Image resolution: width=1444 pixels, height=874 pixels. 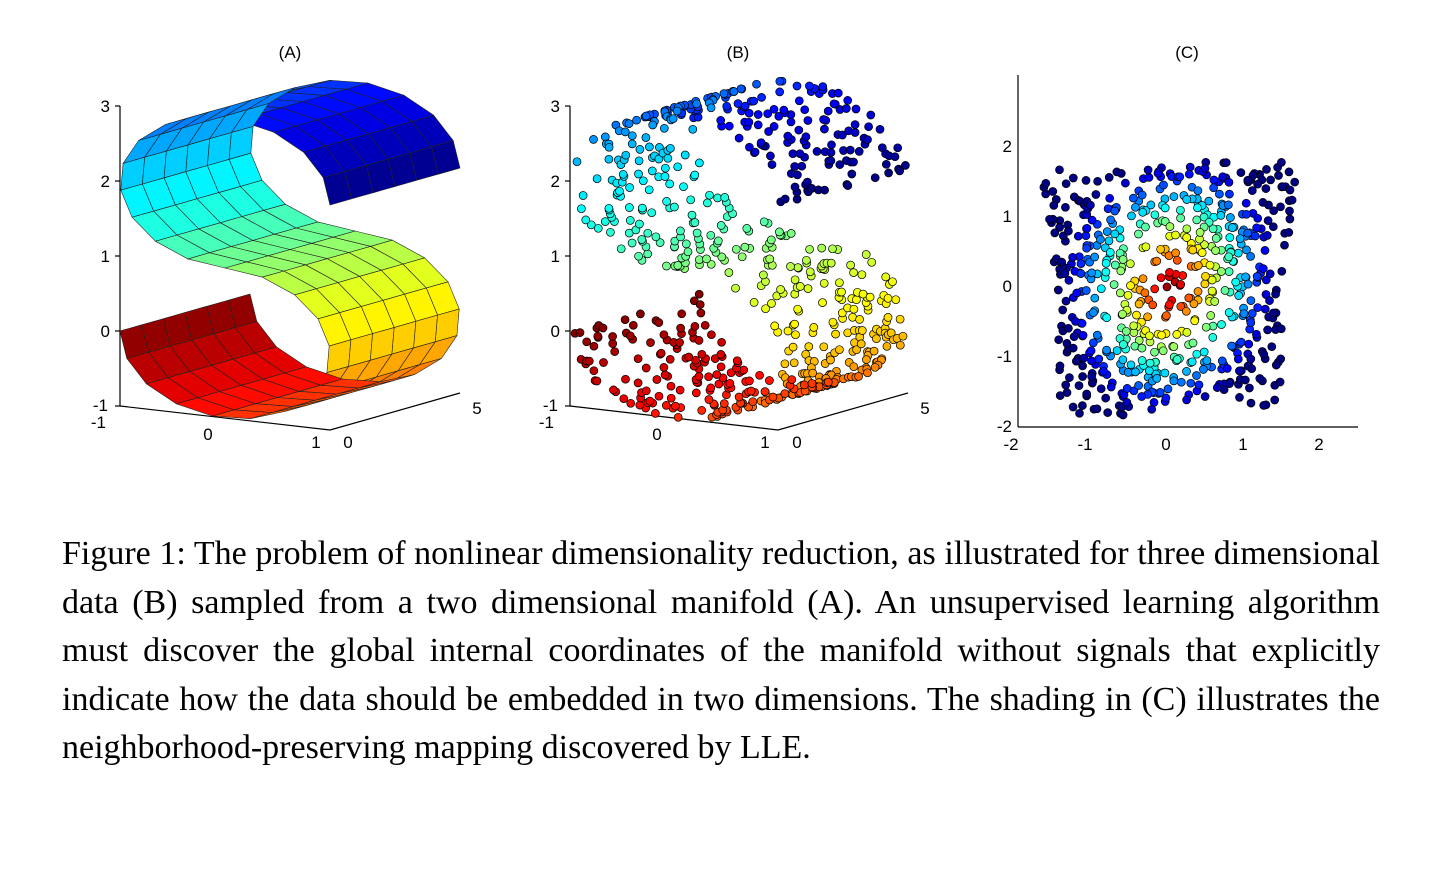 I want to click on panel-b-z-tick: 0, so click(x=555, y=331).